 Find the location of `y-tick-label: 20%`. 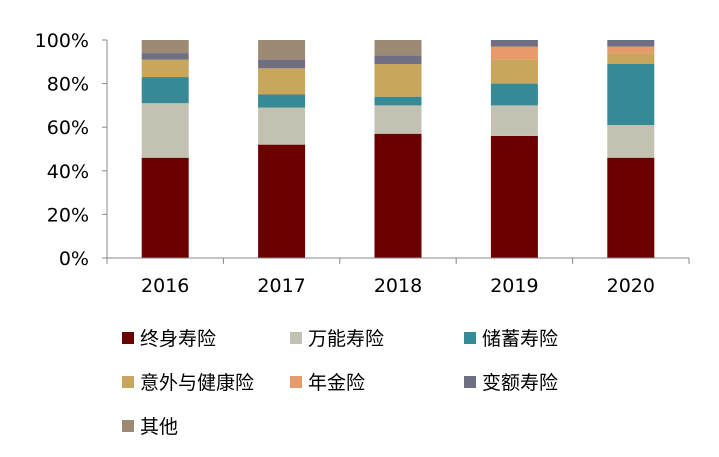

y-tick-label: 20% is located at coordinates (68, 215).